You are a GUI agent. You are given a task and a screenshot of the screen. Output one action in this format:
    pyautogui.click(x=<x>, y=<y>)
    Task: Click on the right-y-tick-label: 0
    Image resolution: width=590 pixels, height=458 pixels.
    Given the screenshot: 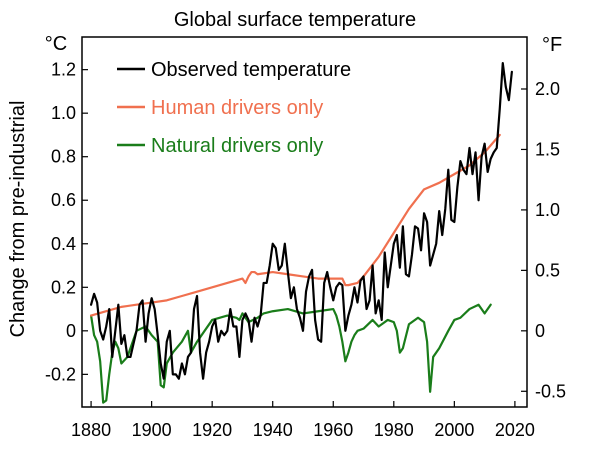 What is the action you would take?
    pyautogui.click(x=540, y=331)
    